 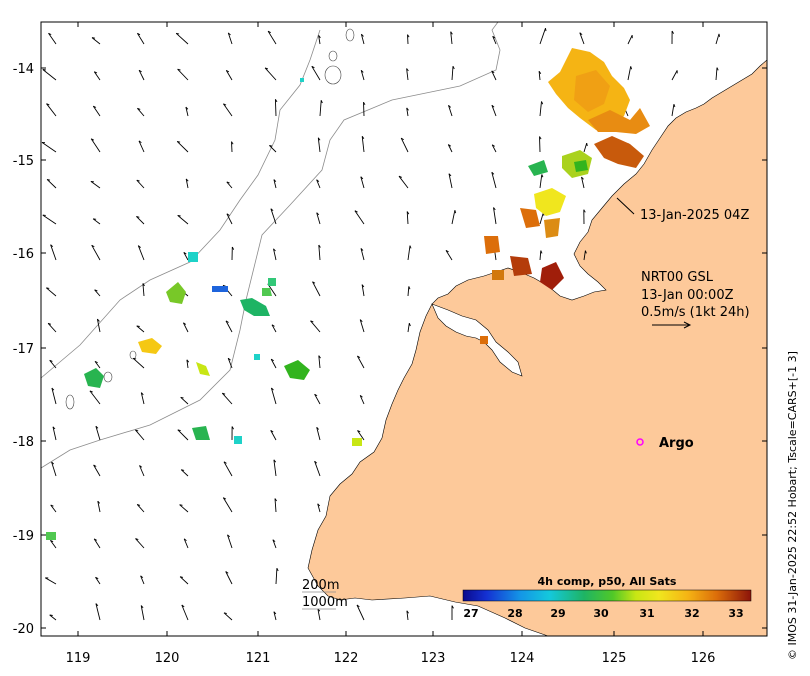 What do you see at coordinates (346, 658) in the screenshot?
I see `x-tick-label: 122` at bounding box center [346, 658].